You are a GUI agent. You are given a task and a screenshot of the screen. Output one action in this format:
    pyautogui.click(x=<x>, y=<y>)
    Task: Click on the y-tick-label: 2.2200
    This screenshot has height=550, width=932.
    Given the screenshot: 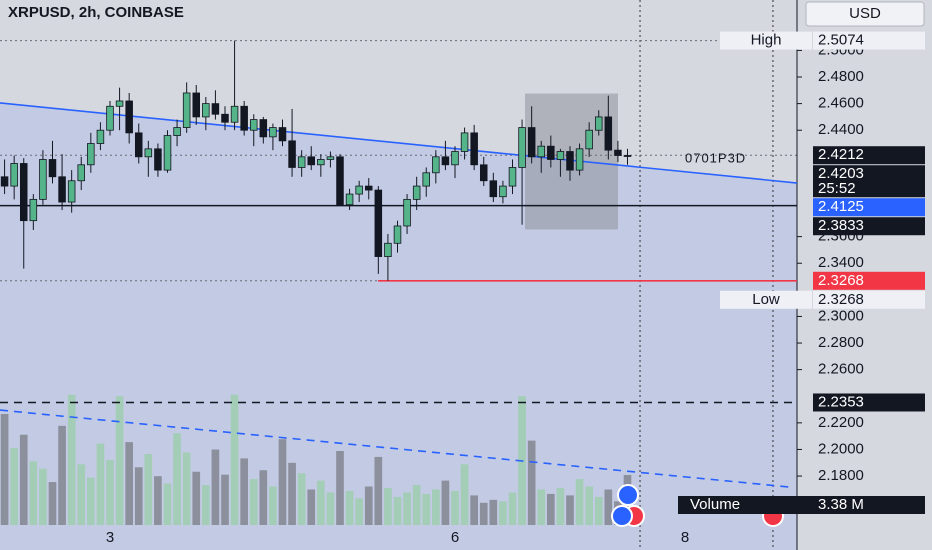 What is the action you would take?
    pyautogui.click(x=841, y=422)
    